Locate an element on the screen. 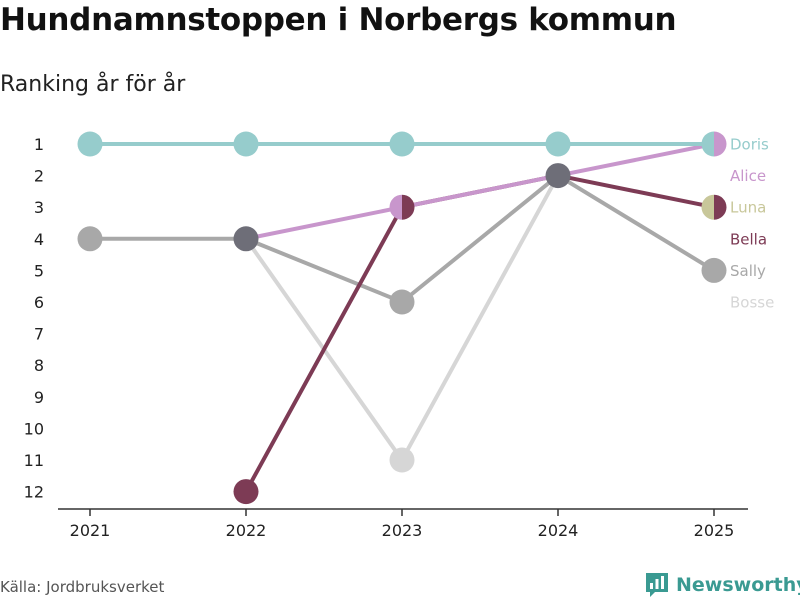 The image size is (800, 600). x-tick-label: 2023 is located at coordinates (402, 530).